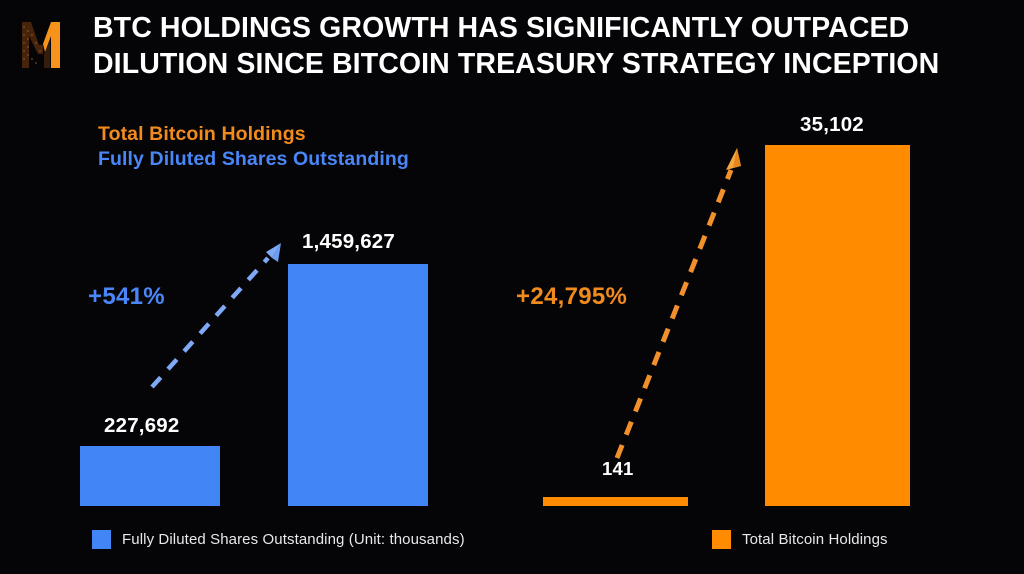 This screenshot has height=574, width=1024. Describe the element at coordinates (572, 296) in the screenshot. I see `growth-label-btc: +24,795%` at that location.